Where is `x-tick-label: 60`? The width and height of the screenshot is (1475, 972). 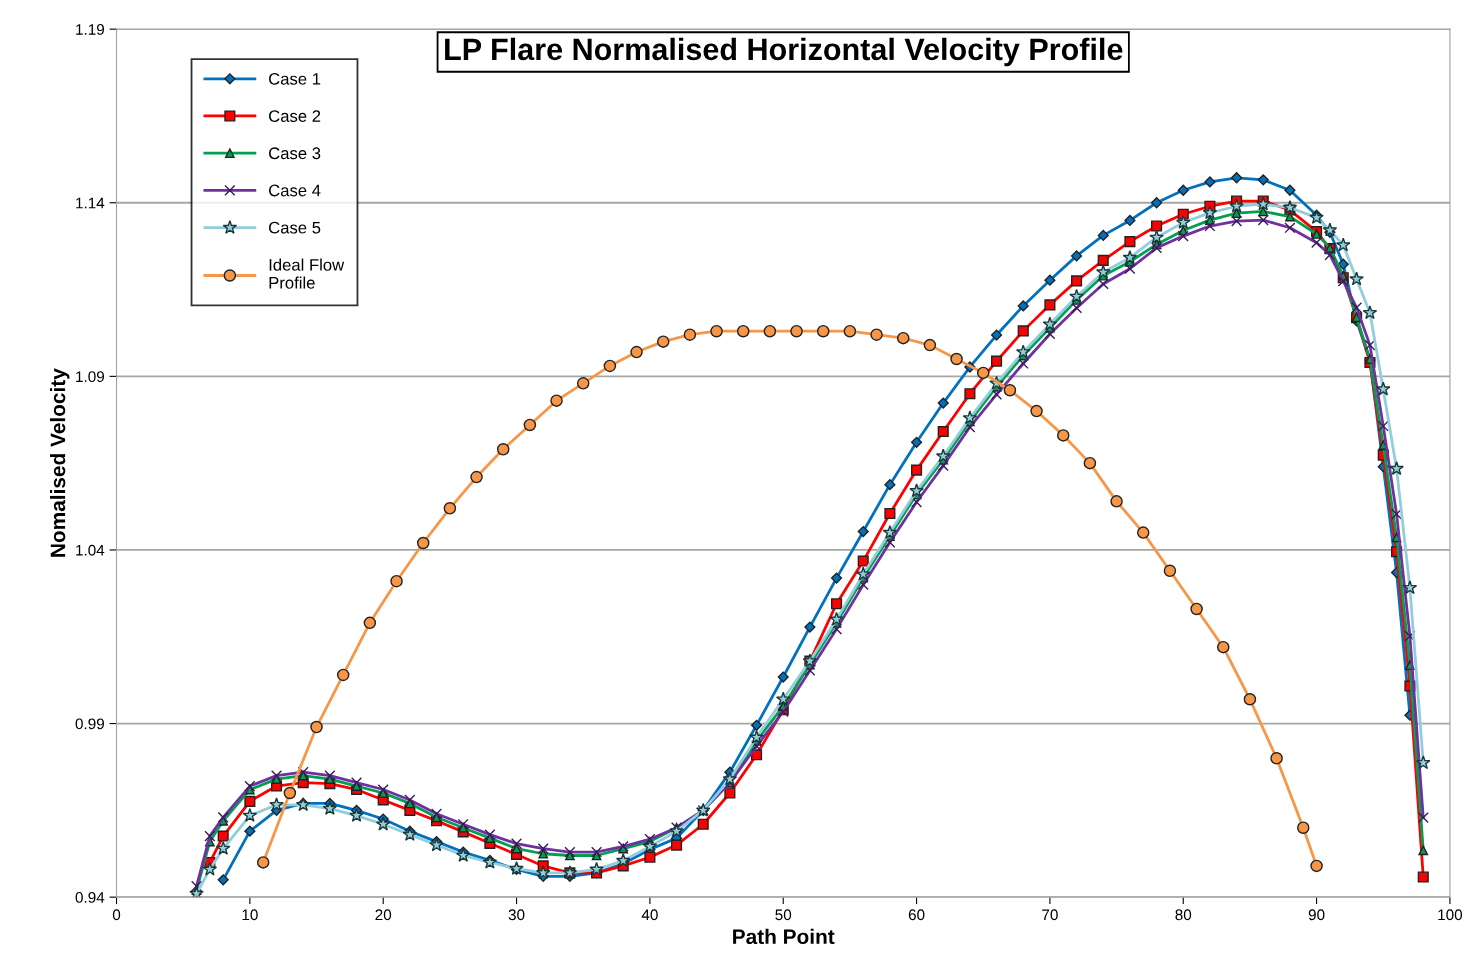 x-tick-label: 60 is located at coordinates (916, 915).